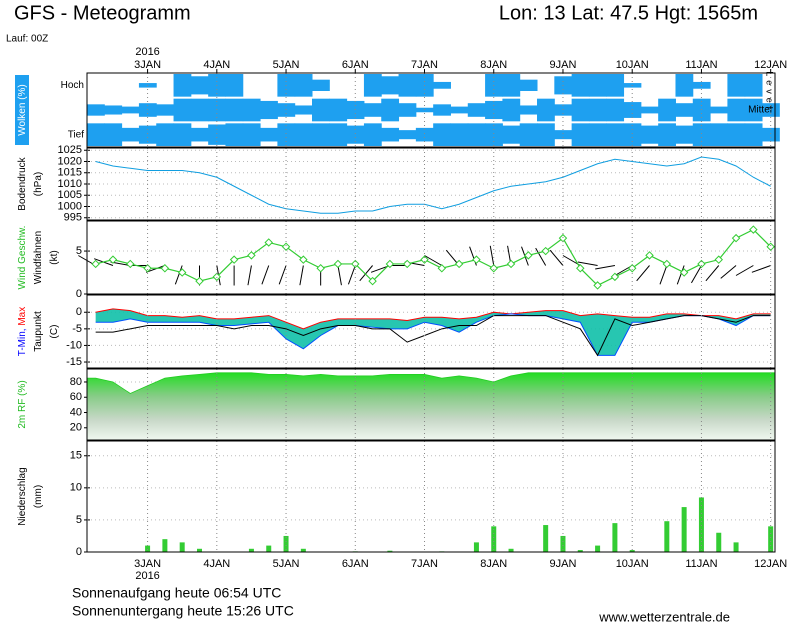 This screenshot has width=800, height=625. Describe the element at coordinates (355, 564) in the screenshot. I see `x-tick-label-bottom: 6JAN` at that location.